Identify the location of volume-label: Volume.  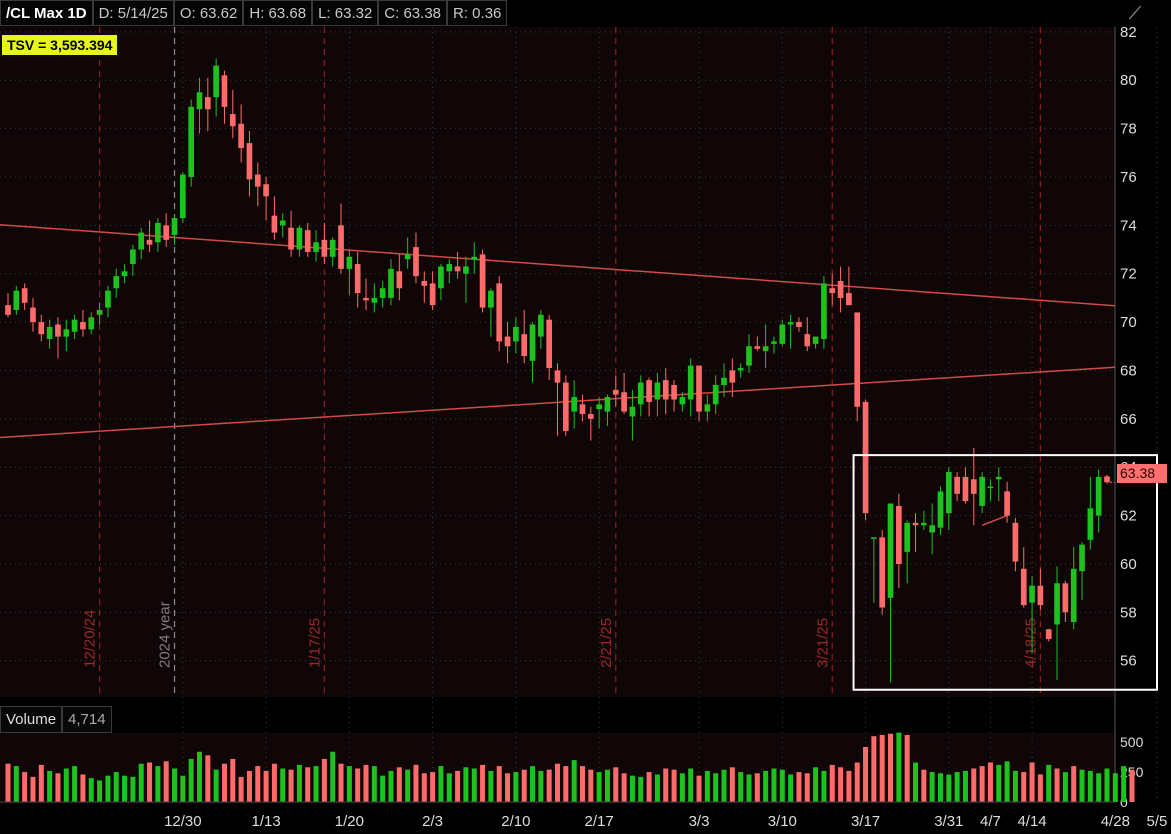
(31, 719).